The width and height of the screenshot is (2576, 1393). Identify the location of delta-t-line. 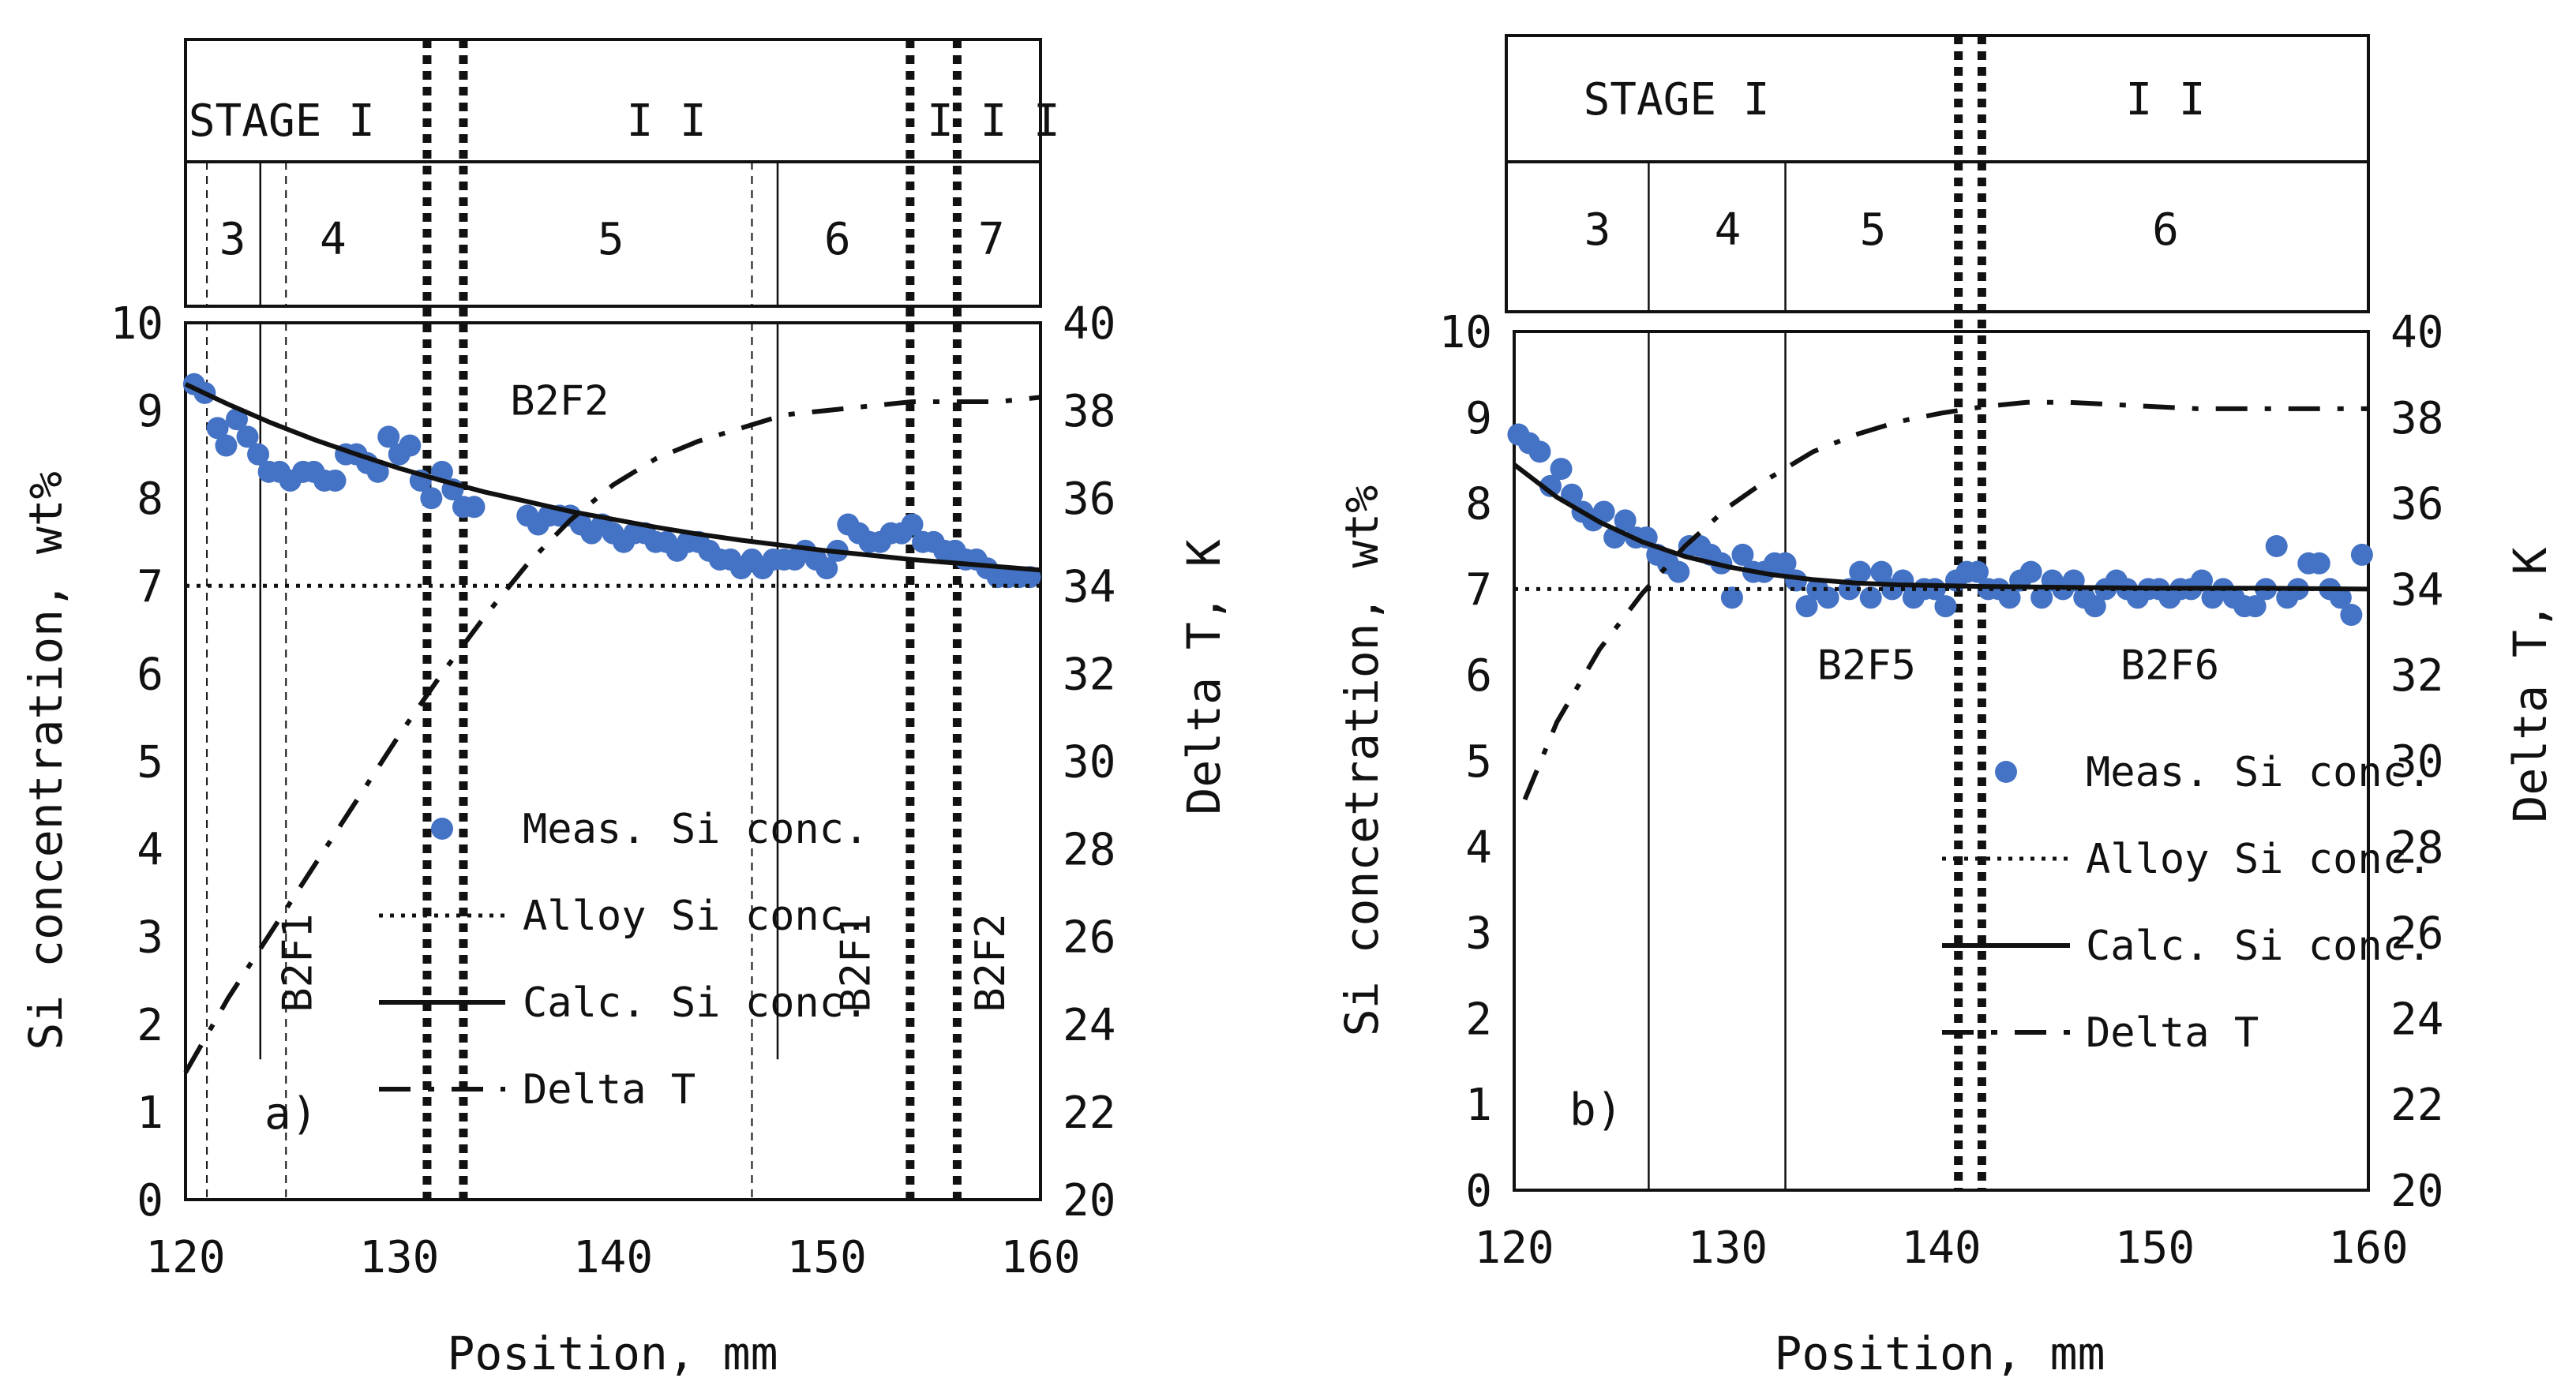
(1945, 600).